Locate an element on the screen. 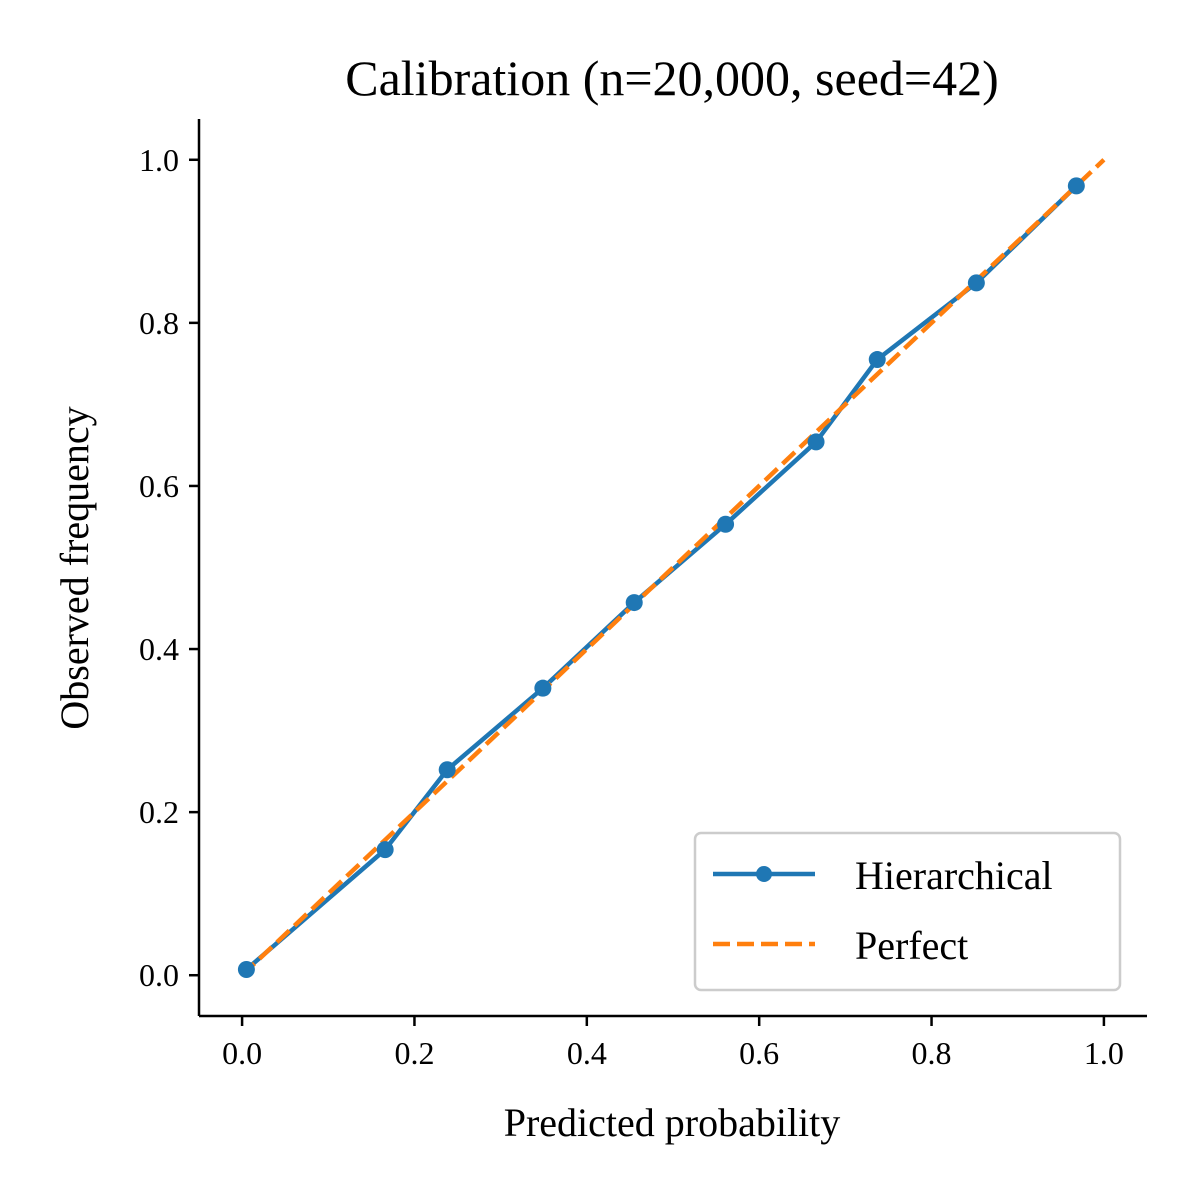 The image size is (1200, 1200). legend-perfect-label: Perfect is located at coordinates (911, 945).